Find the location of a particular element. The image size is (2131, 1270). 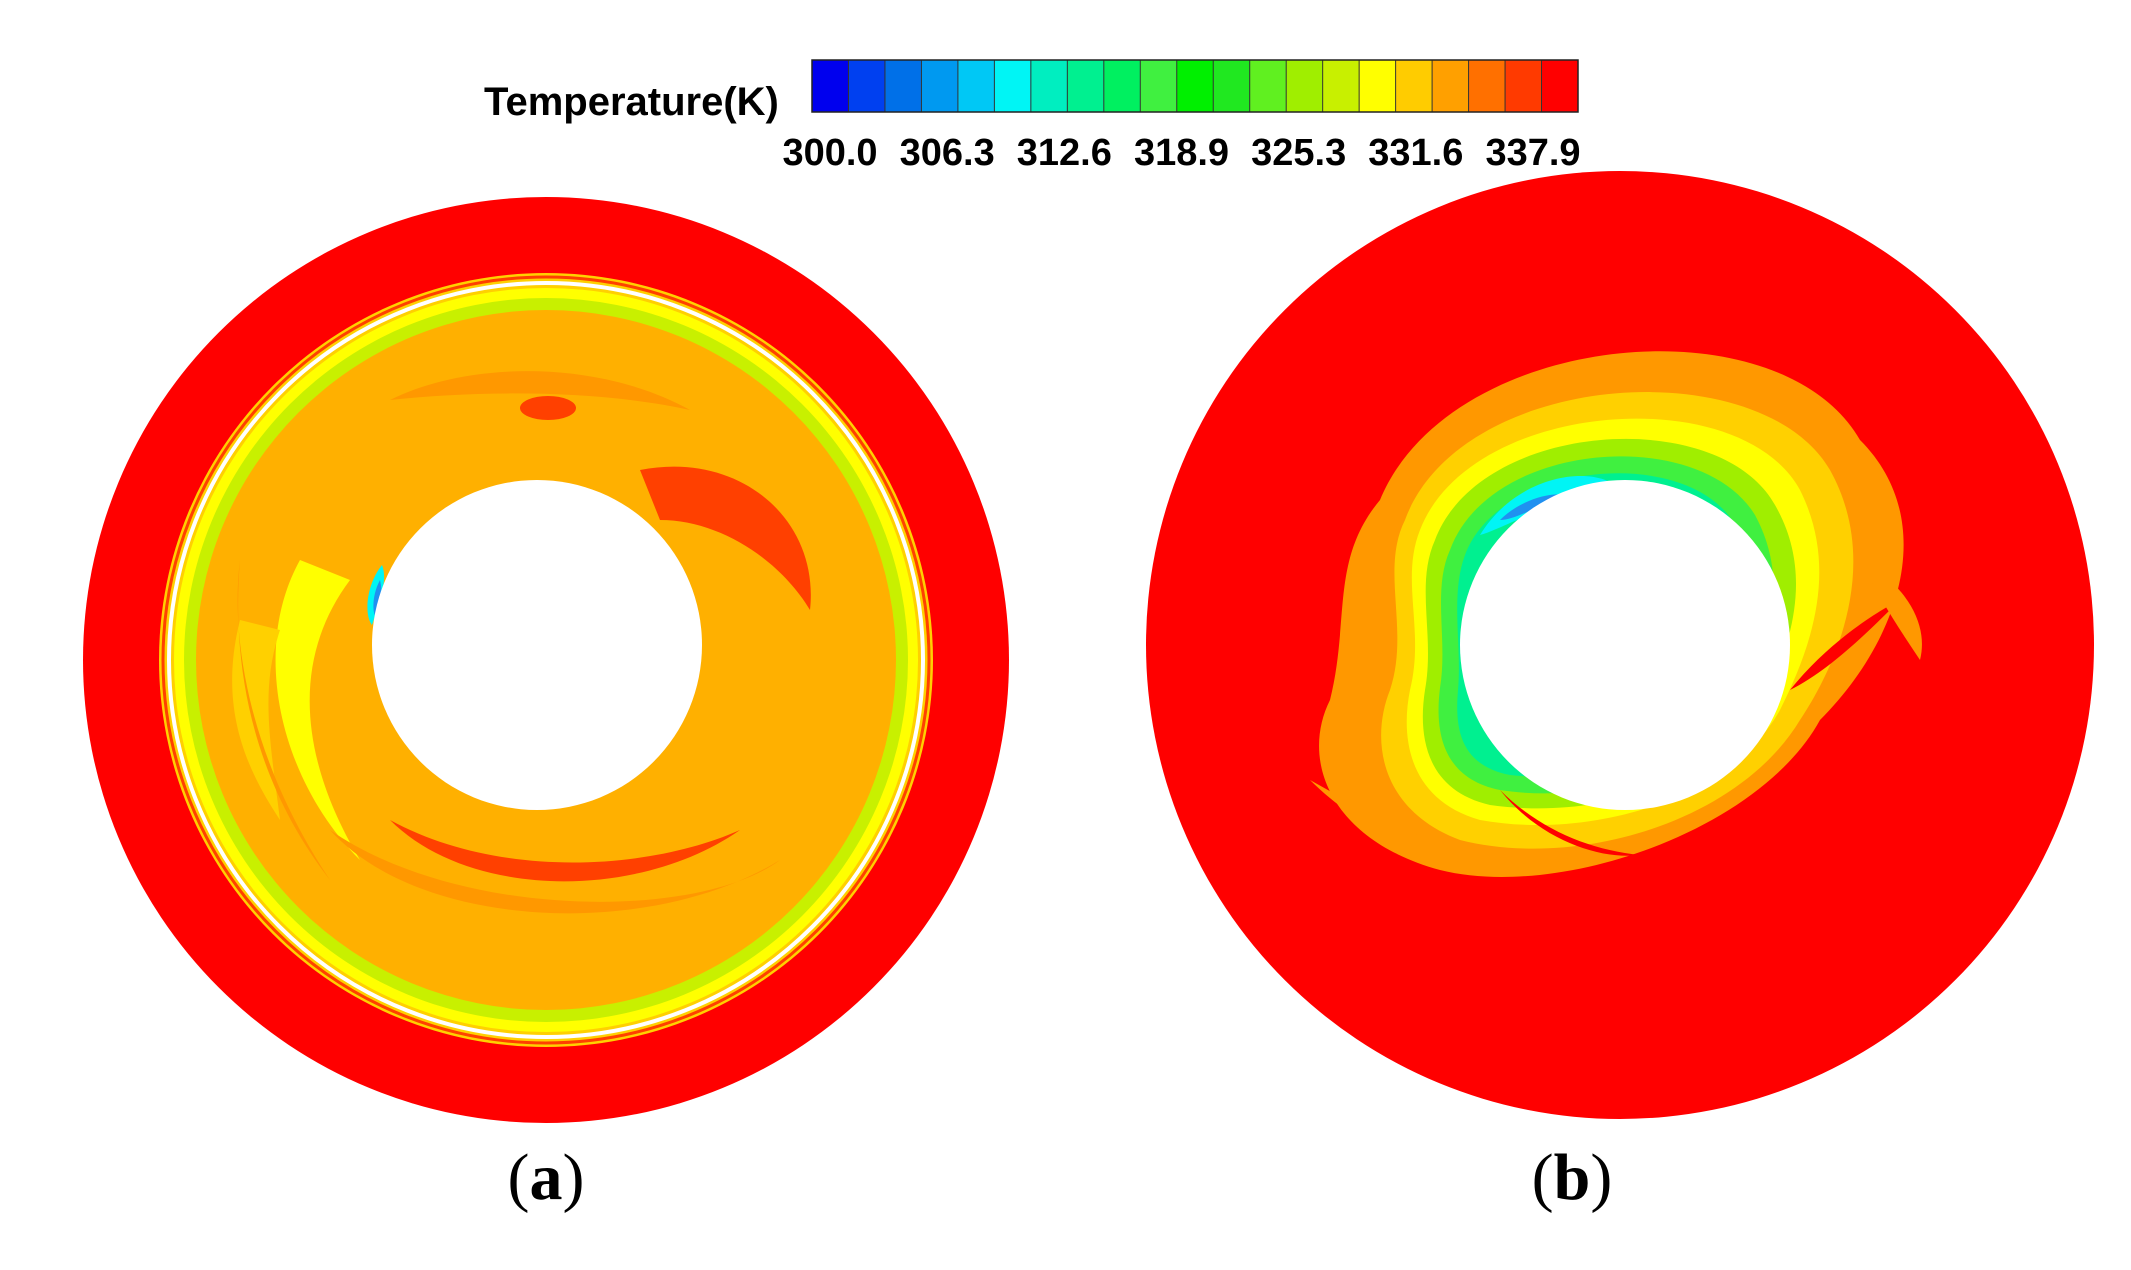

panel-a-hot-upper-right is located at coordinates (725, 538).